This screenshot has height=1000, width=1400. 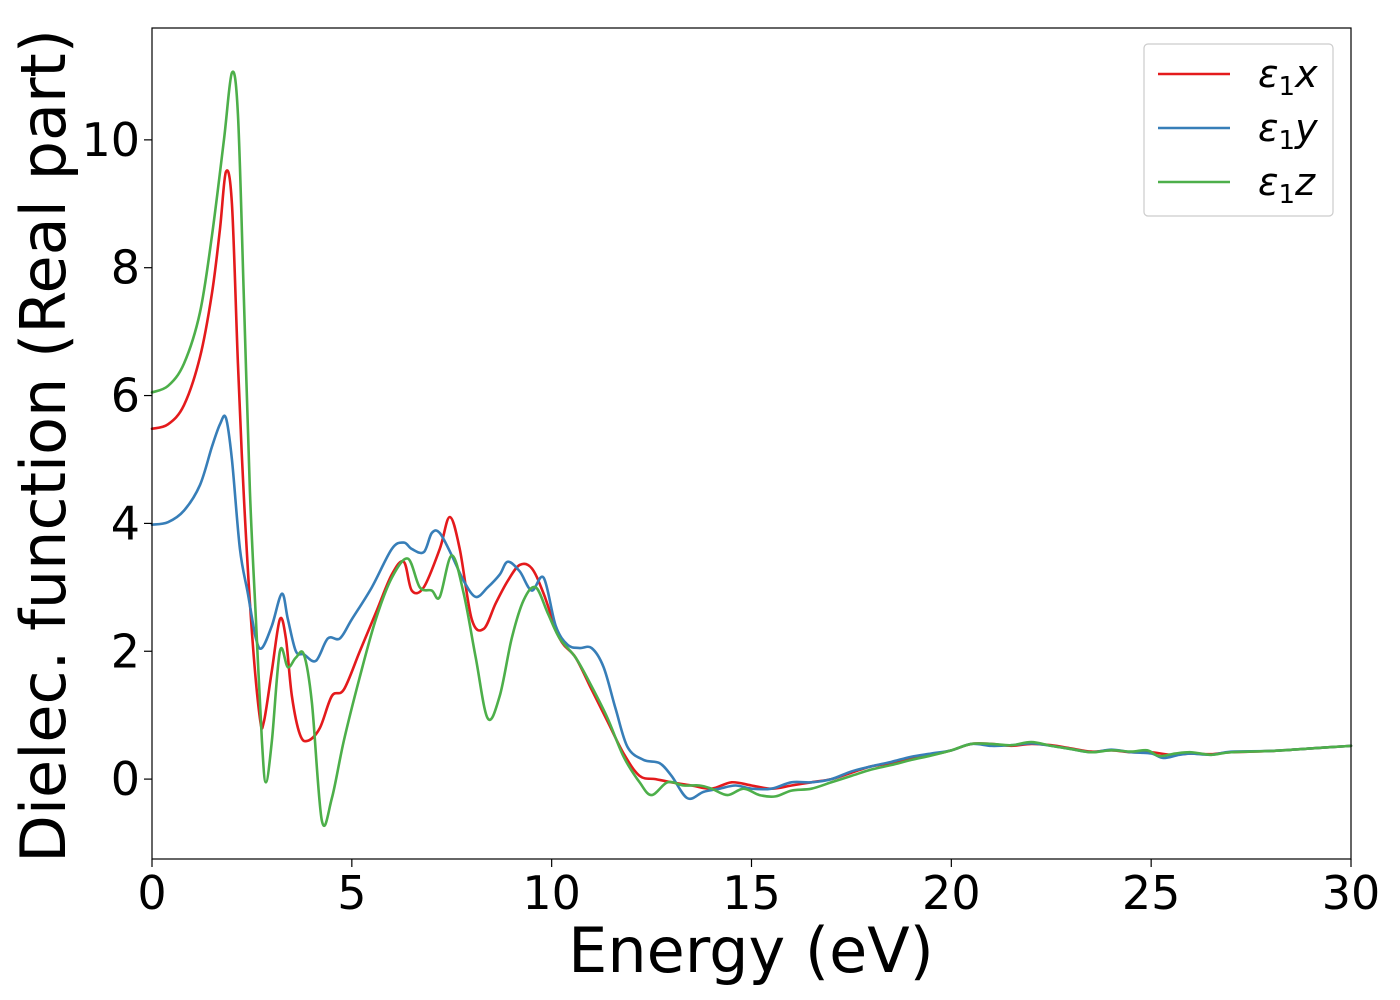 What do you see at coordinates (551, 893) in the screenshot?
I see `x-tick-label: 10` at bounding box center [551, 893].